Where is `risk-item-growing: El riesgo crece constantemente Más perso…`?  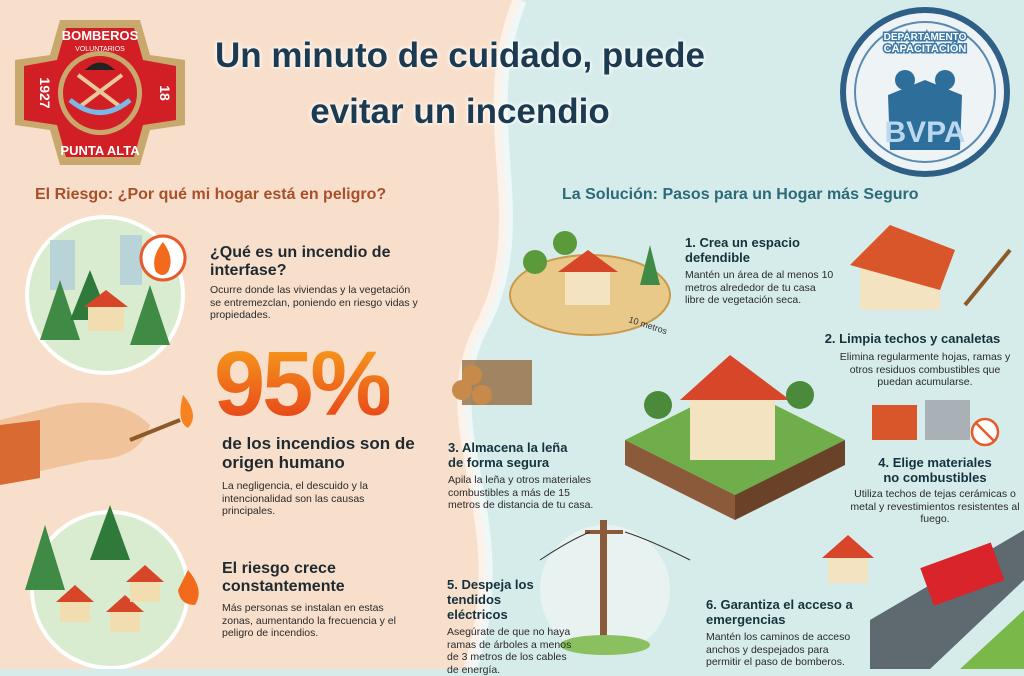
risk-item-growing: El riesgo crece constantemente Más perso… is located at coordinates (322, 600).